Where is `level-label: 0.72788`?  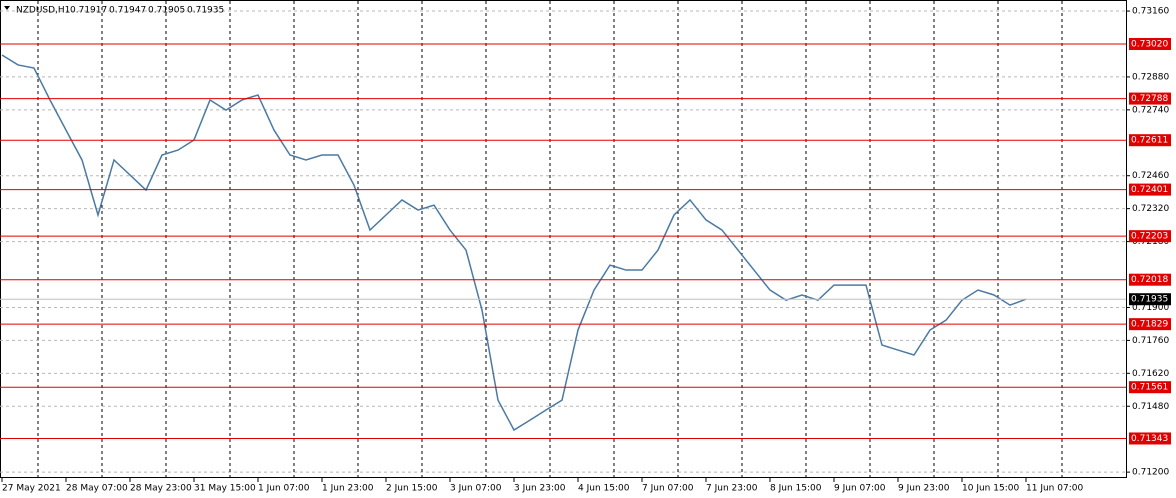 level-label: 0.72788 is located at coordinates (1149, 99).